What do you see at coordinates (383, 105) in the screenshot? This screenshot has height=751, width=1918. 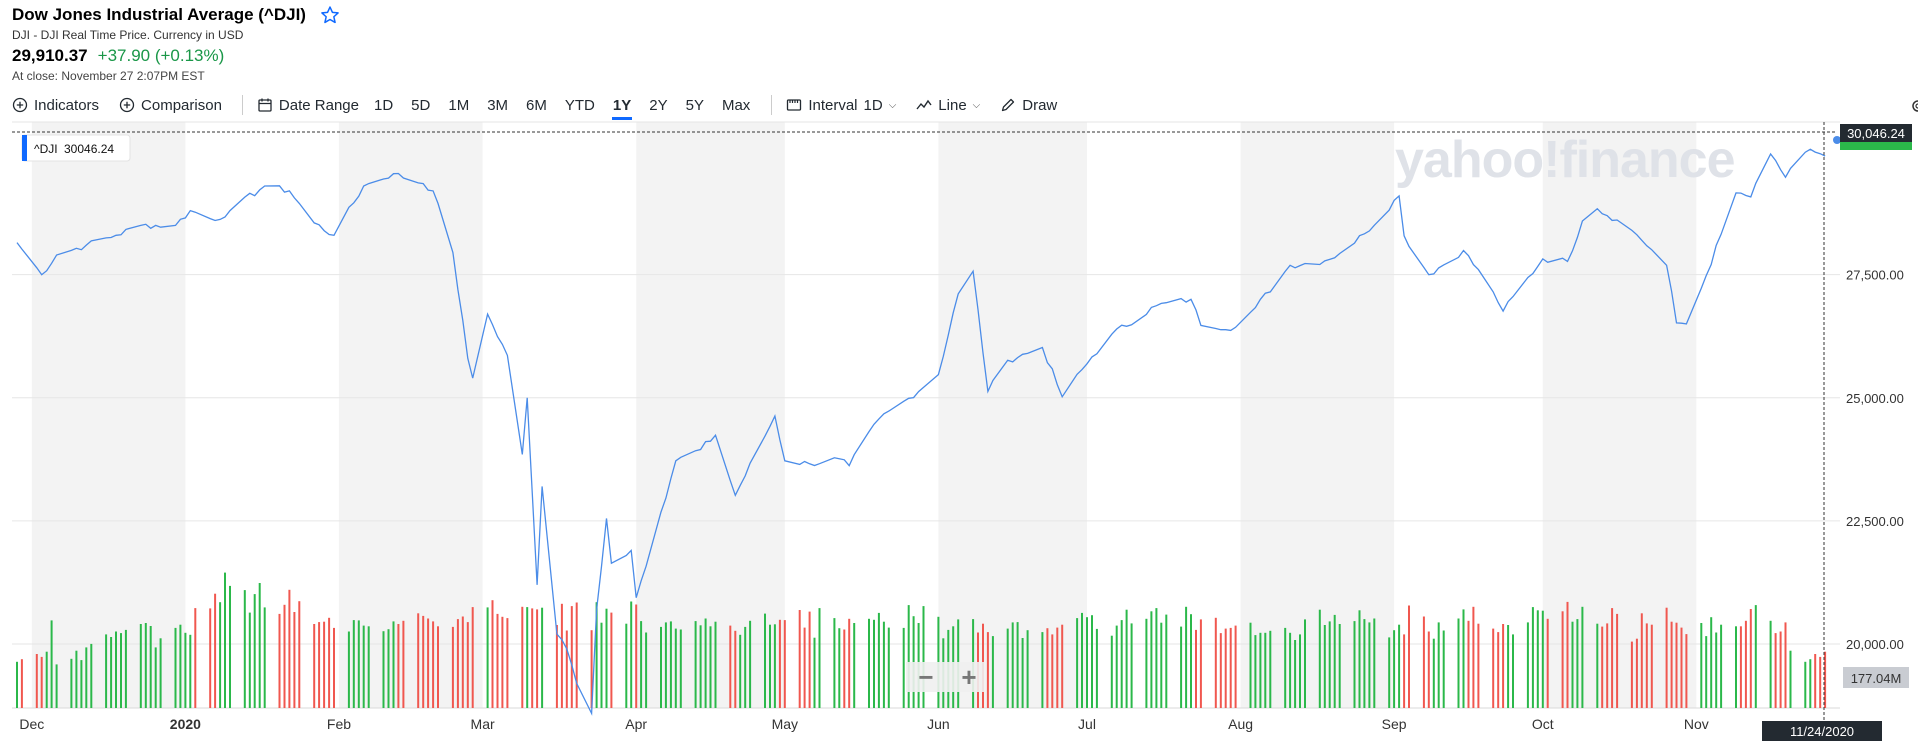 I see `range-1d: 1D` at bounding box center [383, 105].